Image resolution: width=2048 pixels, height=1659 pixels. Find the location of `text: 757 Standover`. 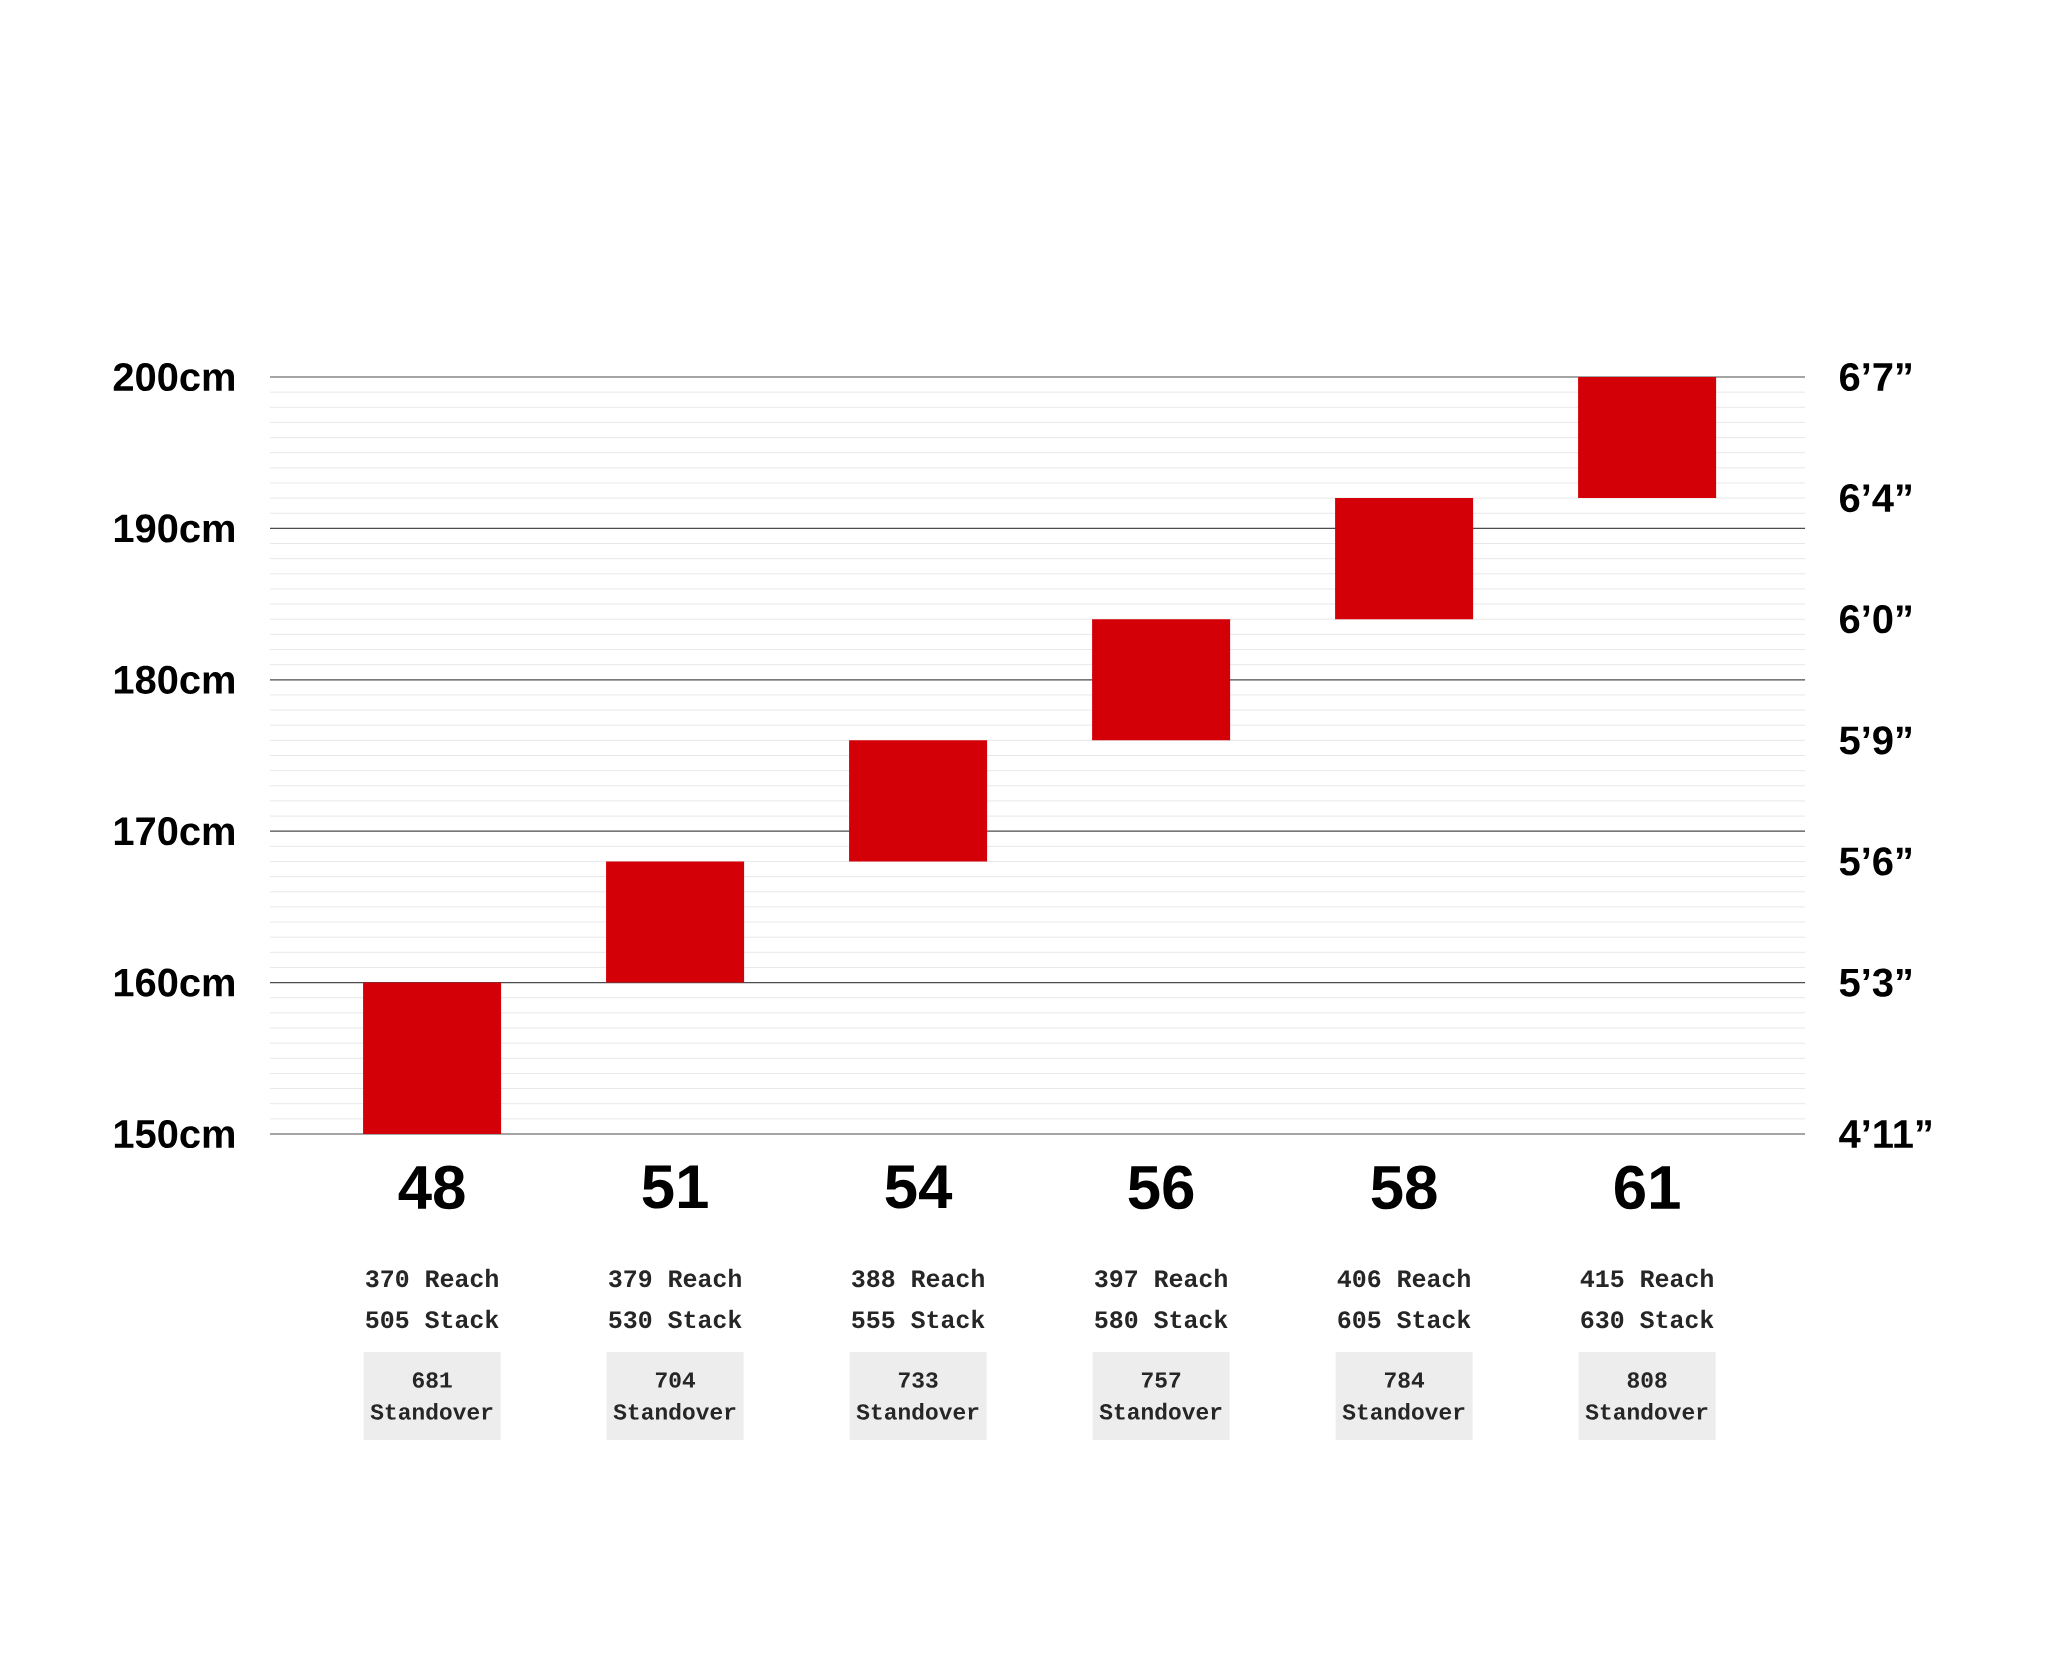

text: 757 Standover is located at coordinates (1160, 1396).